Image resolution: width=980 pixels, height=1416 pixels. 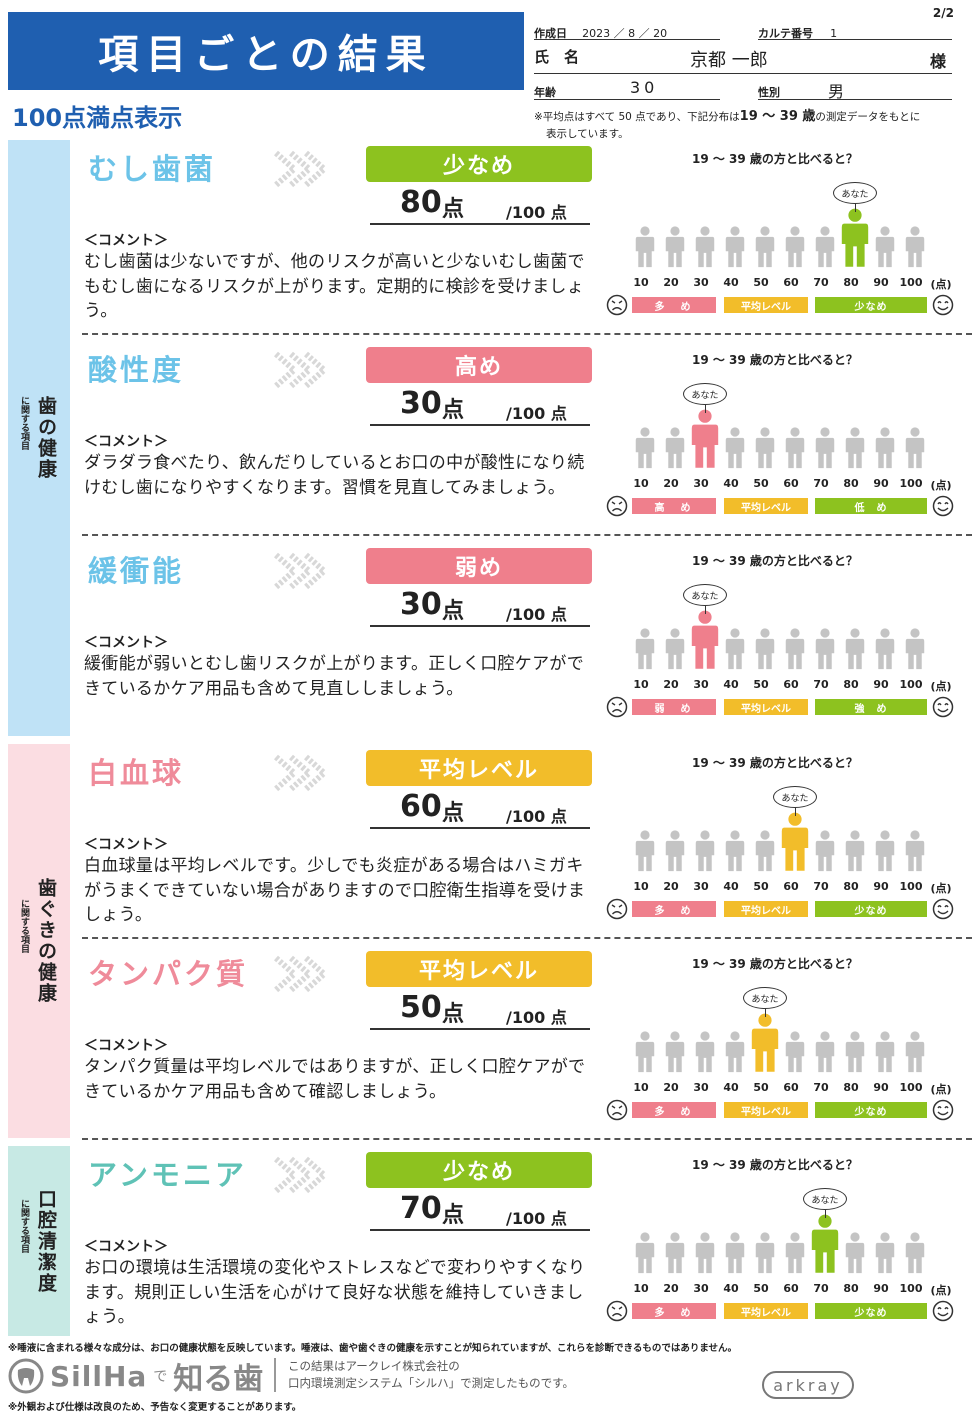 What do you see at coordinates (705, 642) in the screenshot?
I see `you-figure-icon` at bounding box center [705, 642].